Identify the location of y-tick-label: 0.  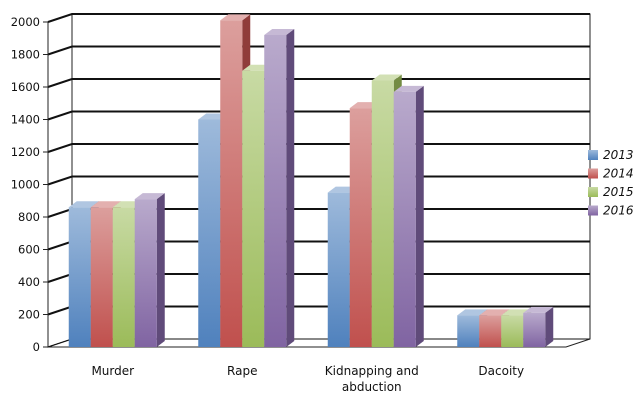
(36, 347).